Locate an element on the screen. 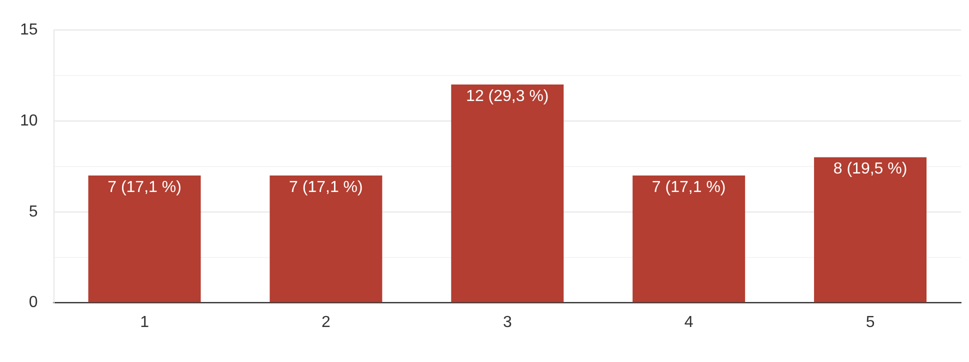  y-tick-label: 5 is located at coordinates (33, 211).